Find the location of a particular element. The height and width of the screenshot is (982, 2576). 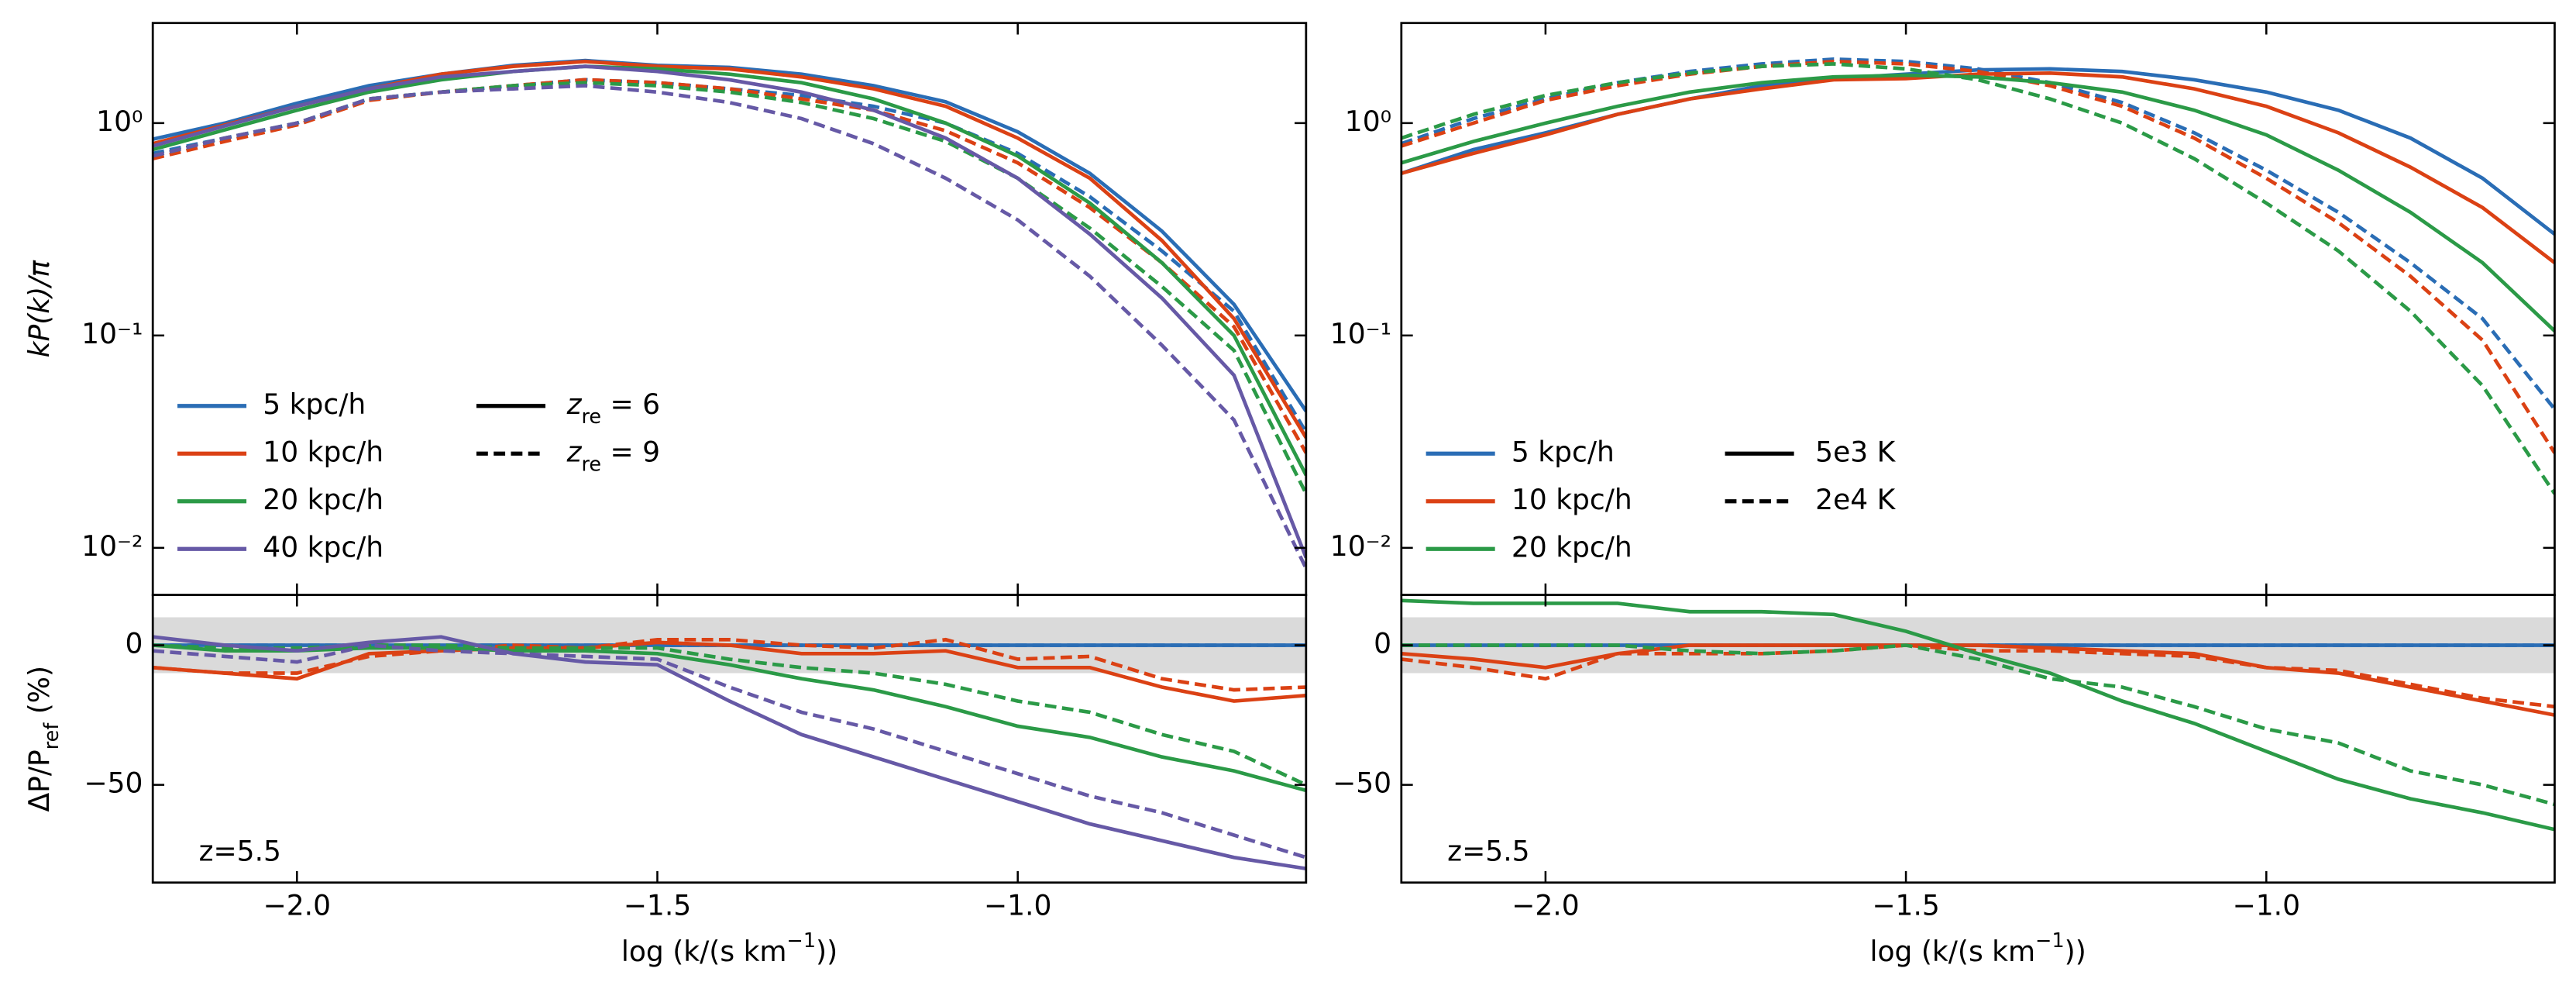

y-axis-label: kP(k)/π is located at coordinates (40, 309).